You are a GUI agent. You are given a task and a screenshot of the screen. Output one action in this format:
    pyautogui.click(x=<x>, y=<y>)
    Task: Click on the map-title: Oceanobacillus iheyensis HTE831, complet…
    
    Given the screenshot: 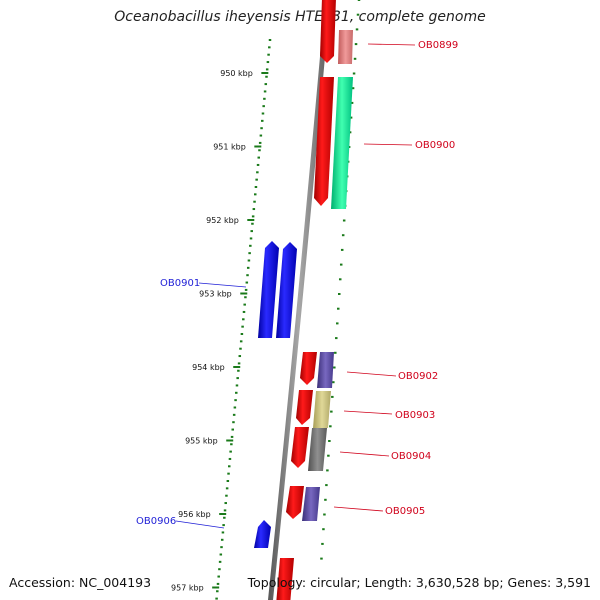 What is the action you would take?
    pyautogui.click(x=300, y=17)
    